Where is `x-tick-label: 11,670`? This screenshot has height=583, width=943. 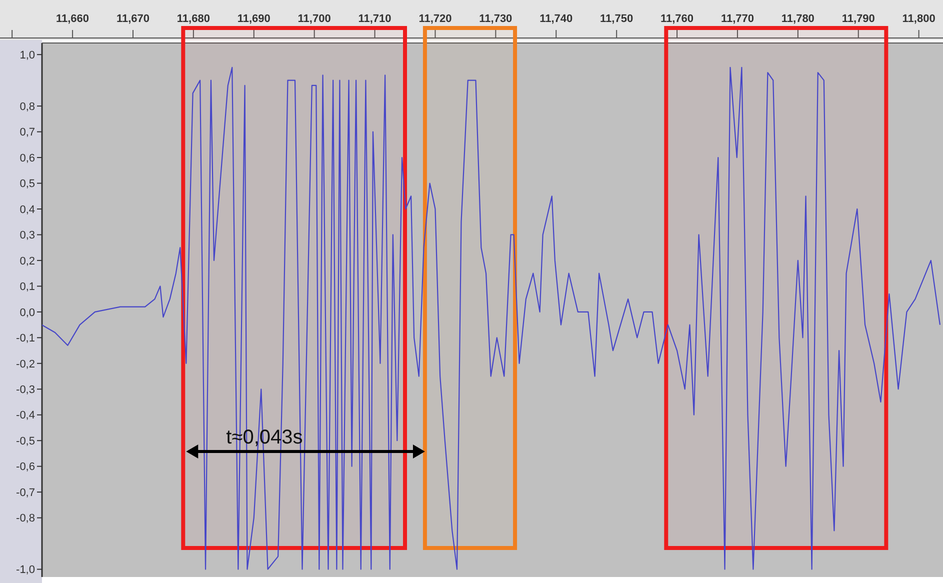
x-tick-label: 11,670 is located at coordinates (133, 19).